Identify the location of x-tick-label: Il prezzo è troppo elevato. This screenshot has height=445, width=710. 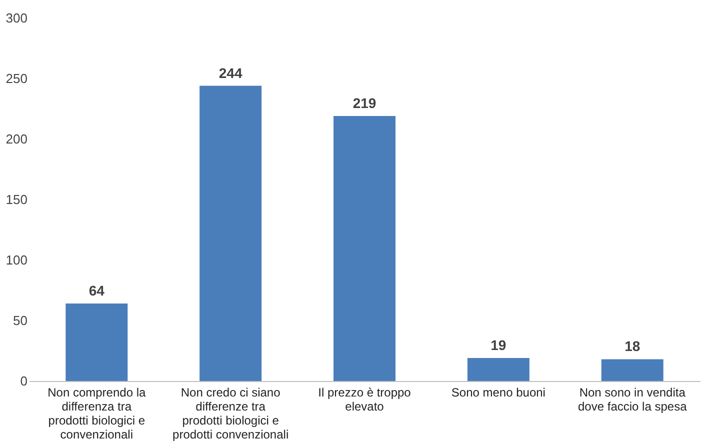
(365, 400).